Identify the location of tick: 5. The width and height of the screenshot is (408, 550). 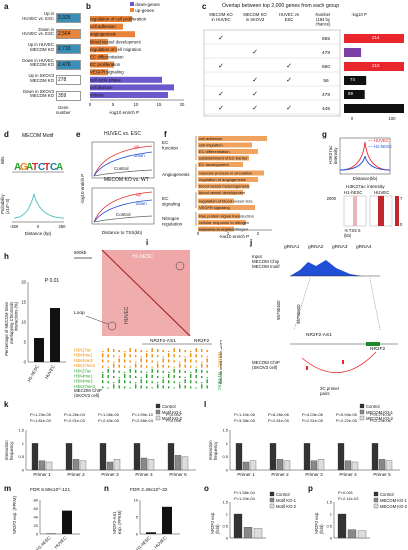
(25, 342).